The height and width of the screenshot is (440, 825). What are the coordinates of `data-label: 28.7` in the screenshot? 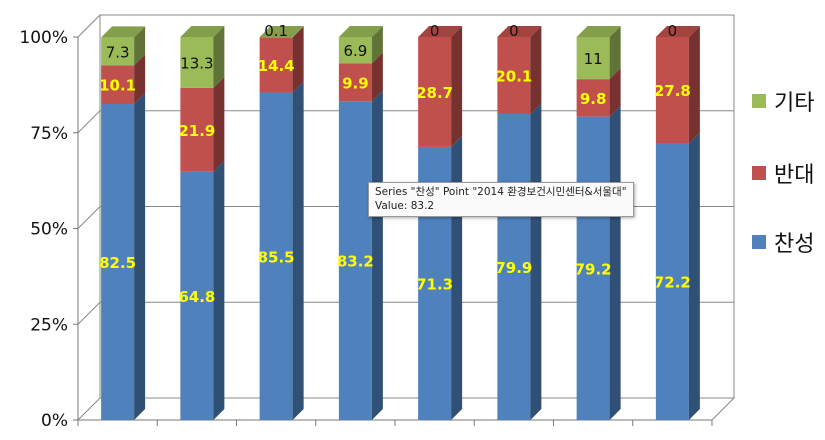 It's located at (434, 93).